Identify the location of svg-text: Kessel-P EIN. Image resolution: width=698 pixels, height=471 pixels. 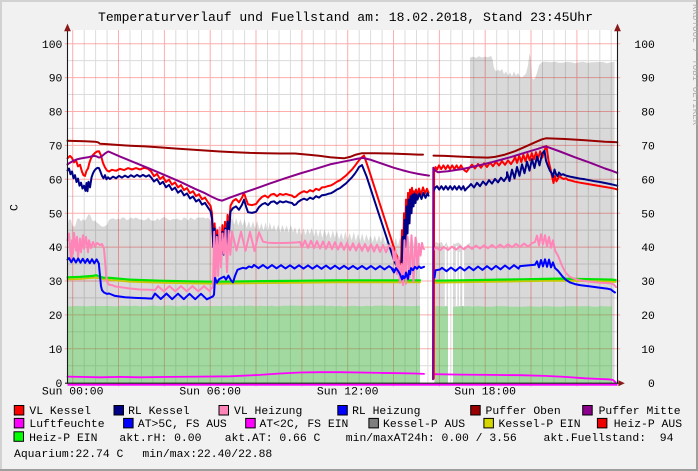
(540, 425).